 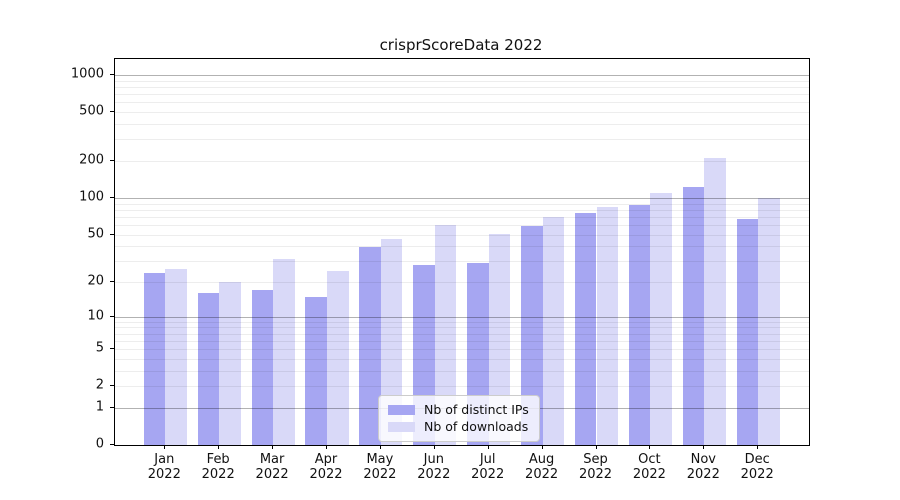 I want to click on x-axis-tick-label-feb: Feb 2022, so click(x=218, y=467).